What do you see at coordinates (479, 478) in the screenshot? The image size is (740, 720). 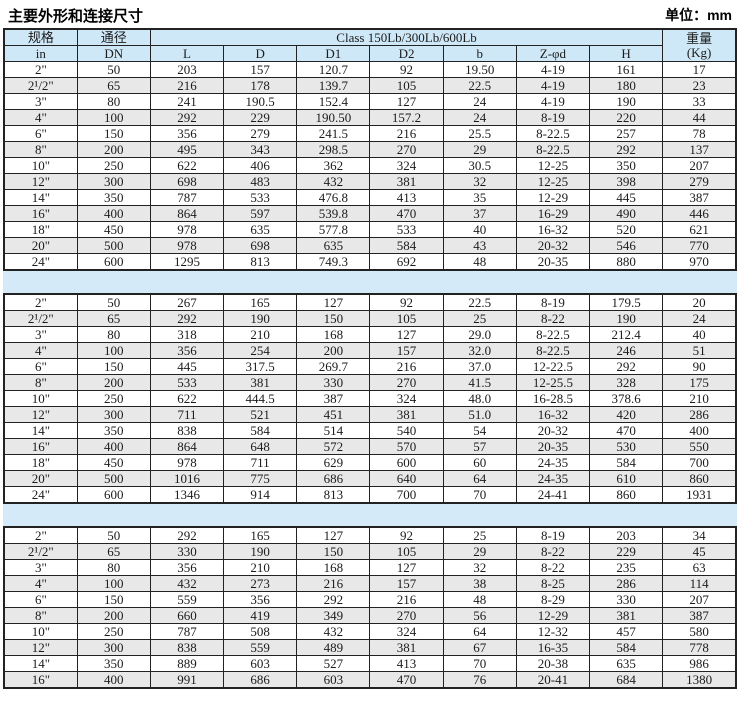 I see `table-cell: 64` at bounding box center [479, 478].